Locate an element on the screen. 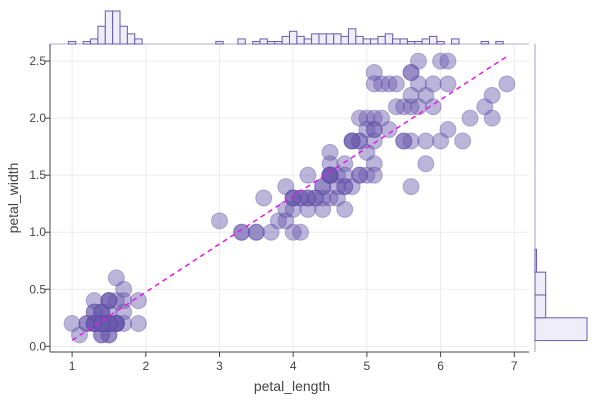 The image size is (600, 400). histogram-bar-y is located at coordinates (540, 306).